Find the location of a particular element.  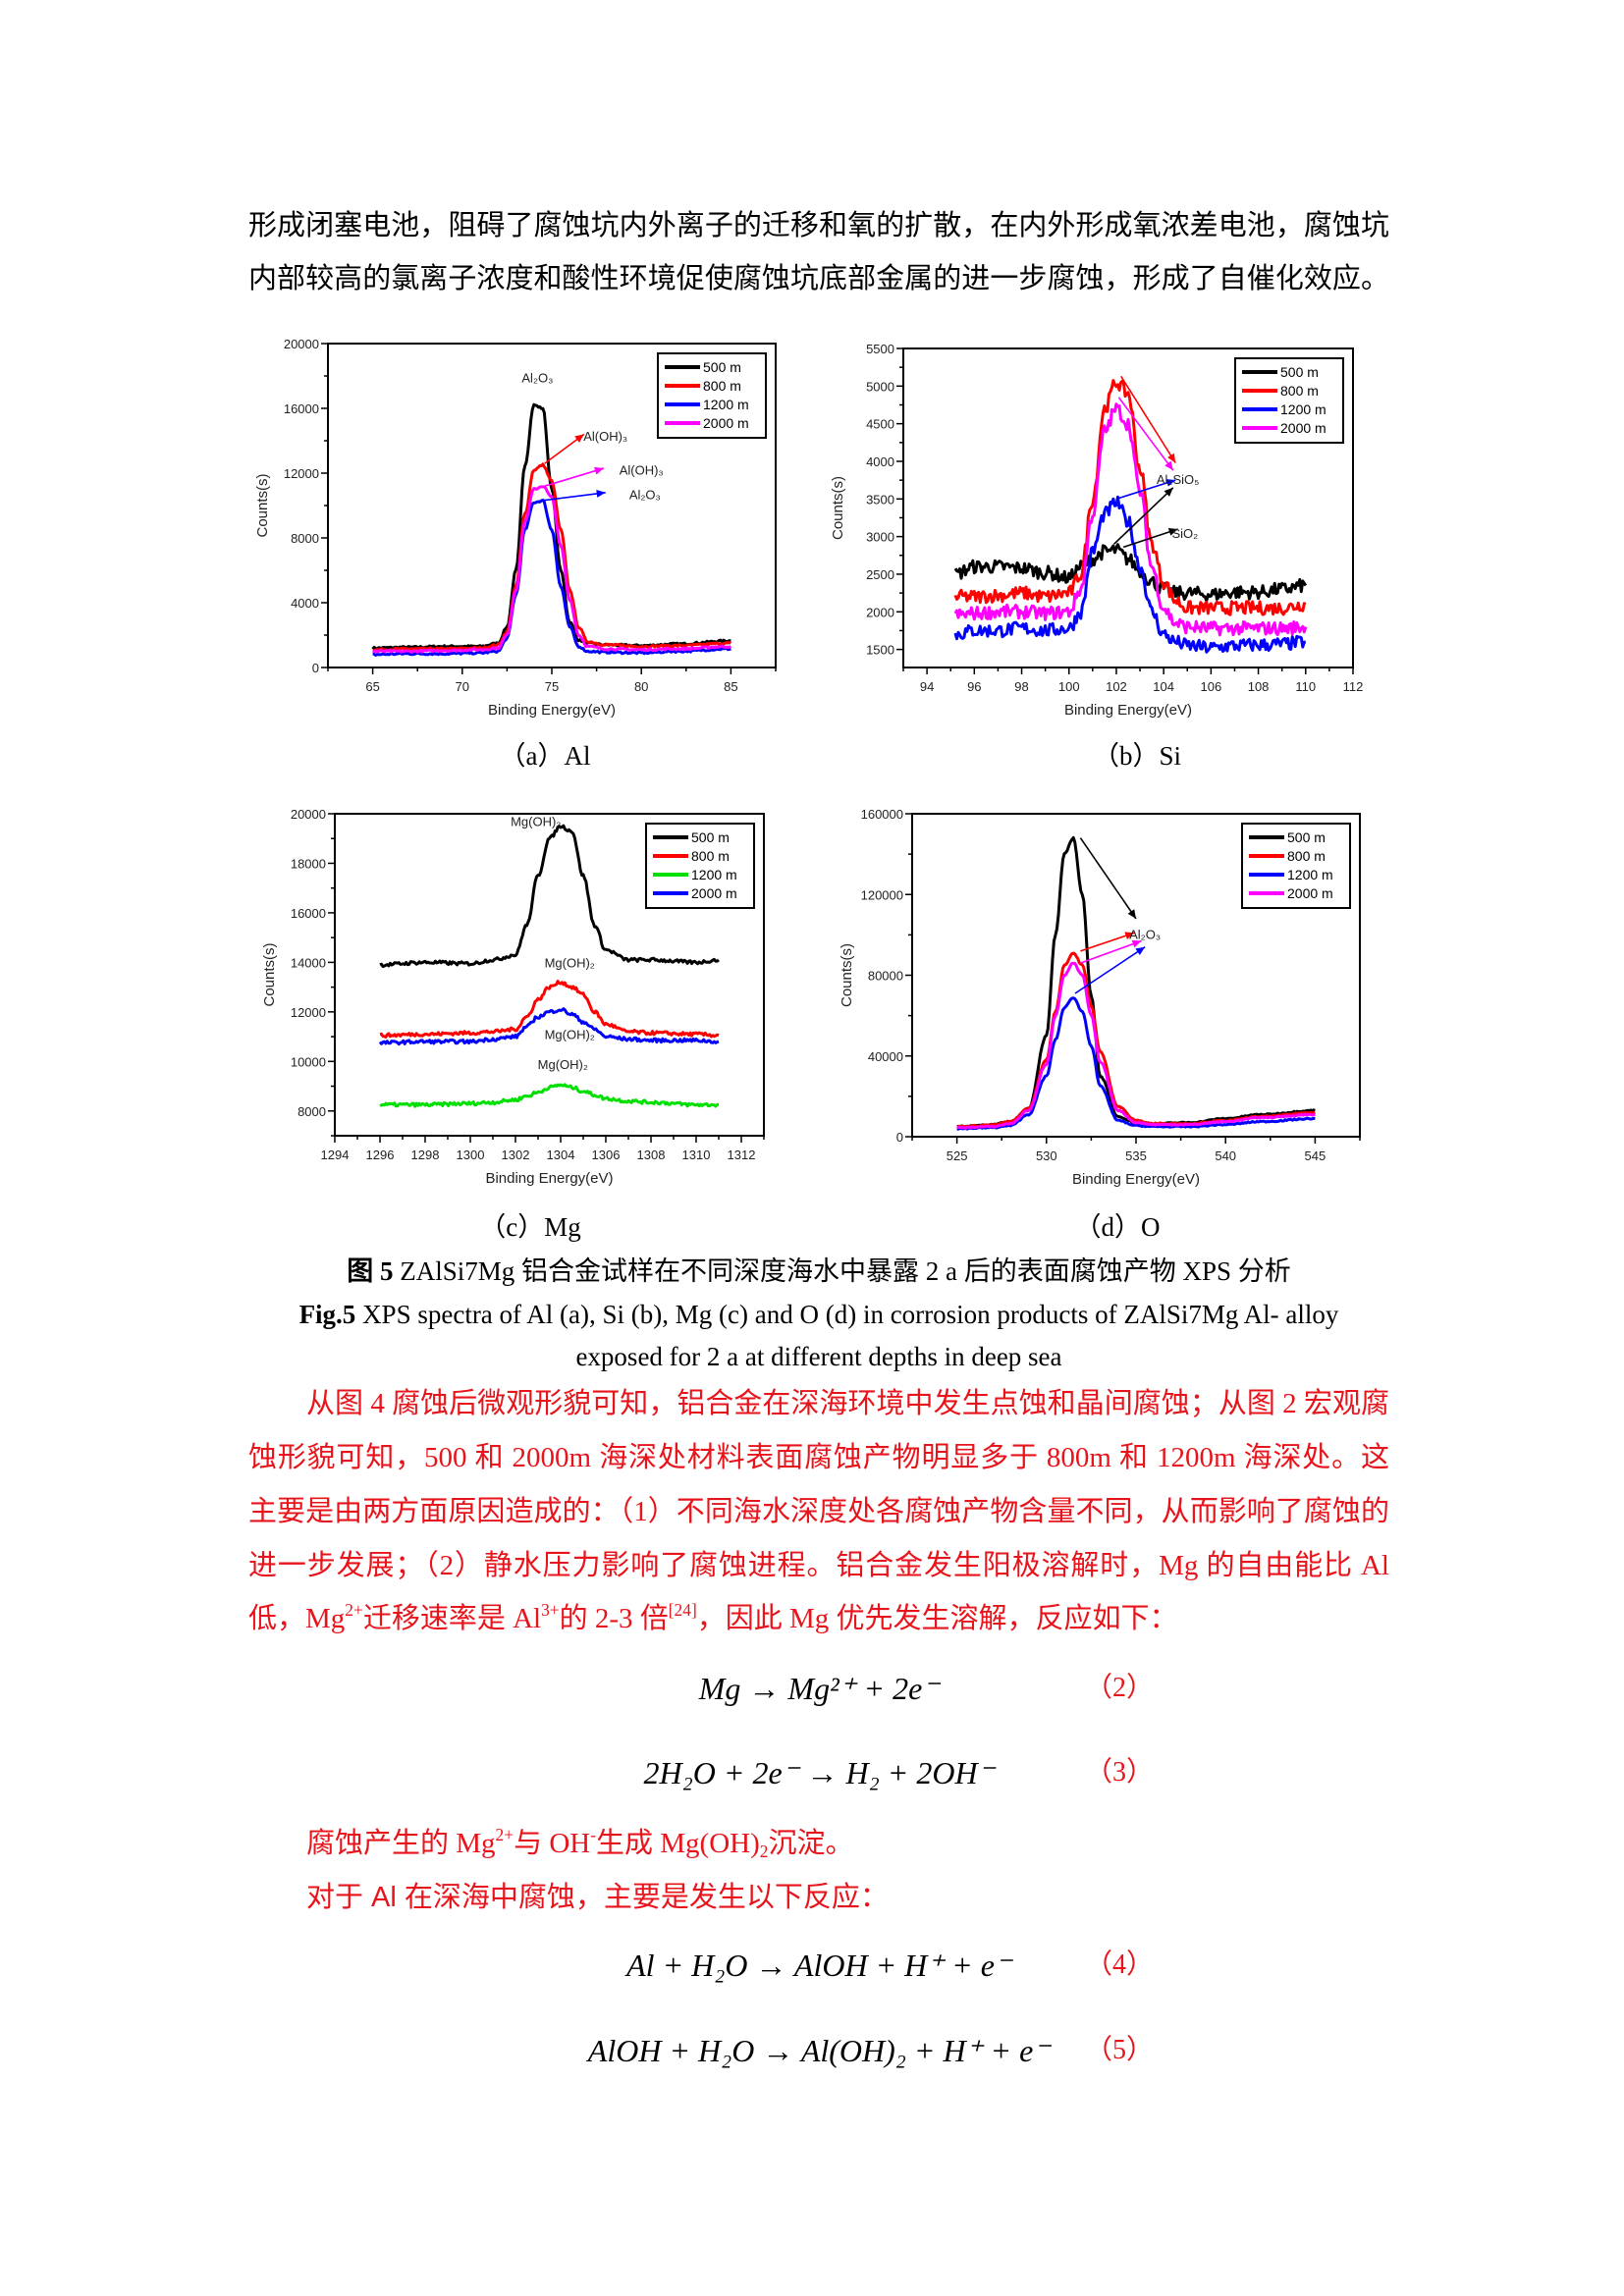

y-tick-label: 1500 is located at coordinates (880, 650).